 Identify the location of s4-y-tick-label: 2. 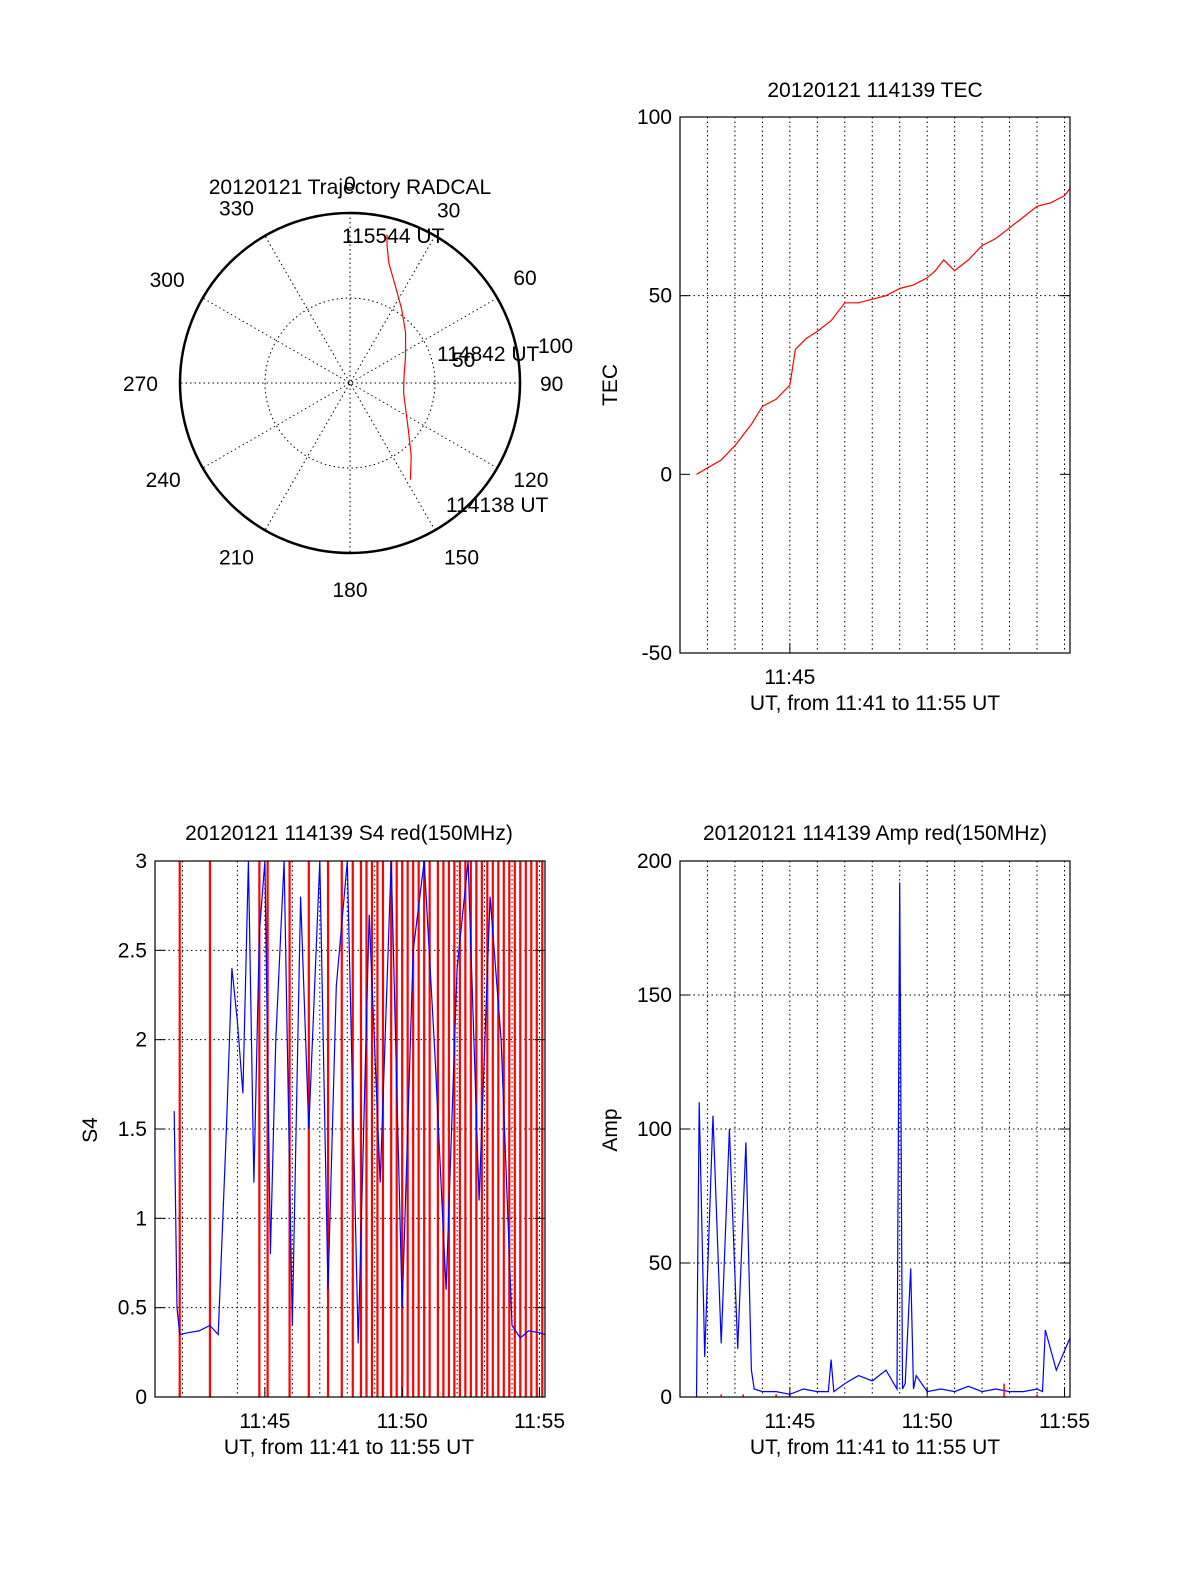
(141, 1040).